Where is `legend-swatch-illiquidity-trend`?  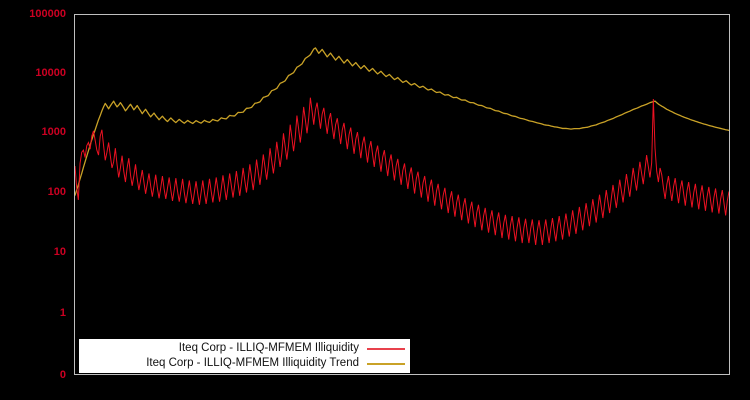
legend-swatch-illiquidity-trend is located at coordinates (386, 363).